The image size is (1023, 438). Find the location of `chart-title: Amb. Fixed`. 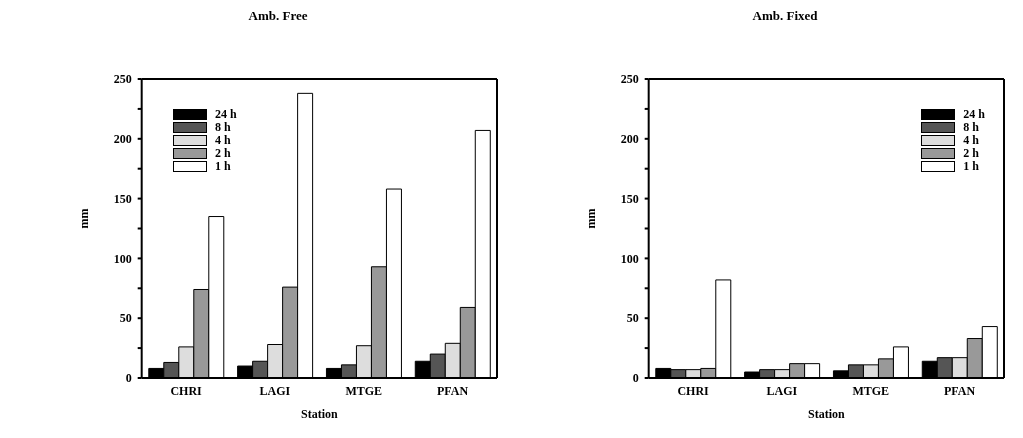

chart-title: Amb. Fixed is located at coordinates (785, 16).